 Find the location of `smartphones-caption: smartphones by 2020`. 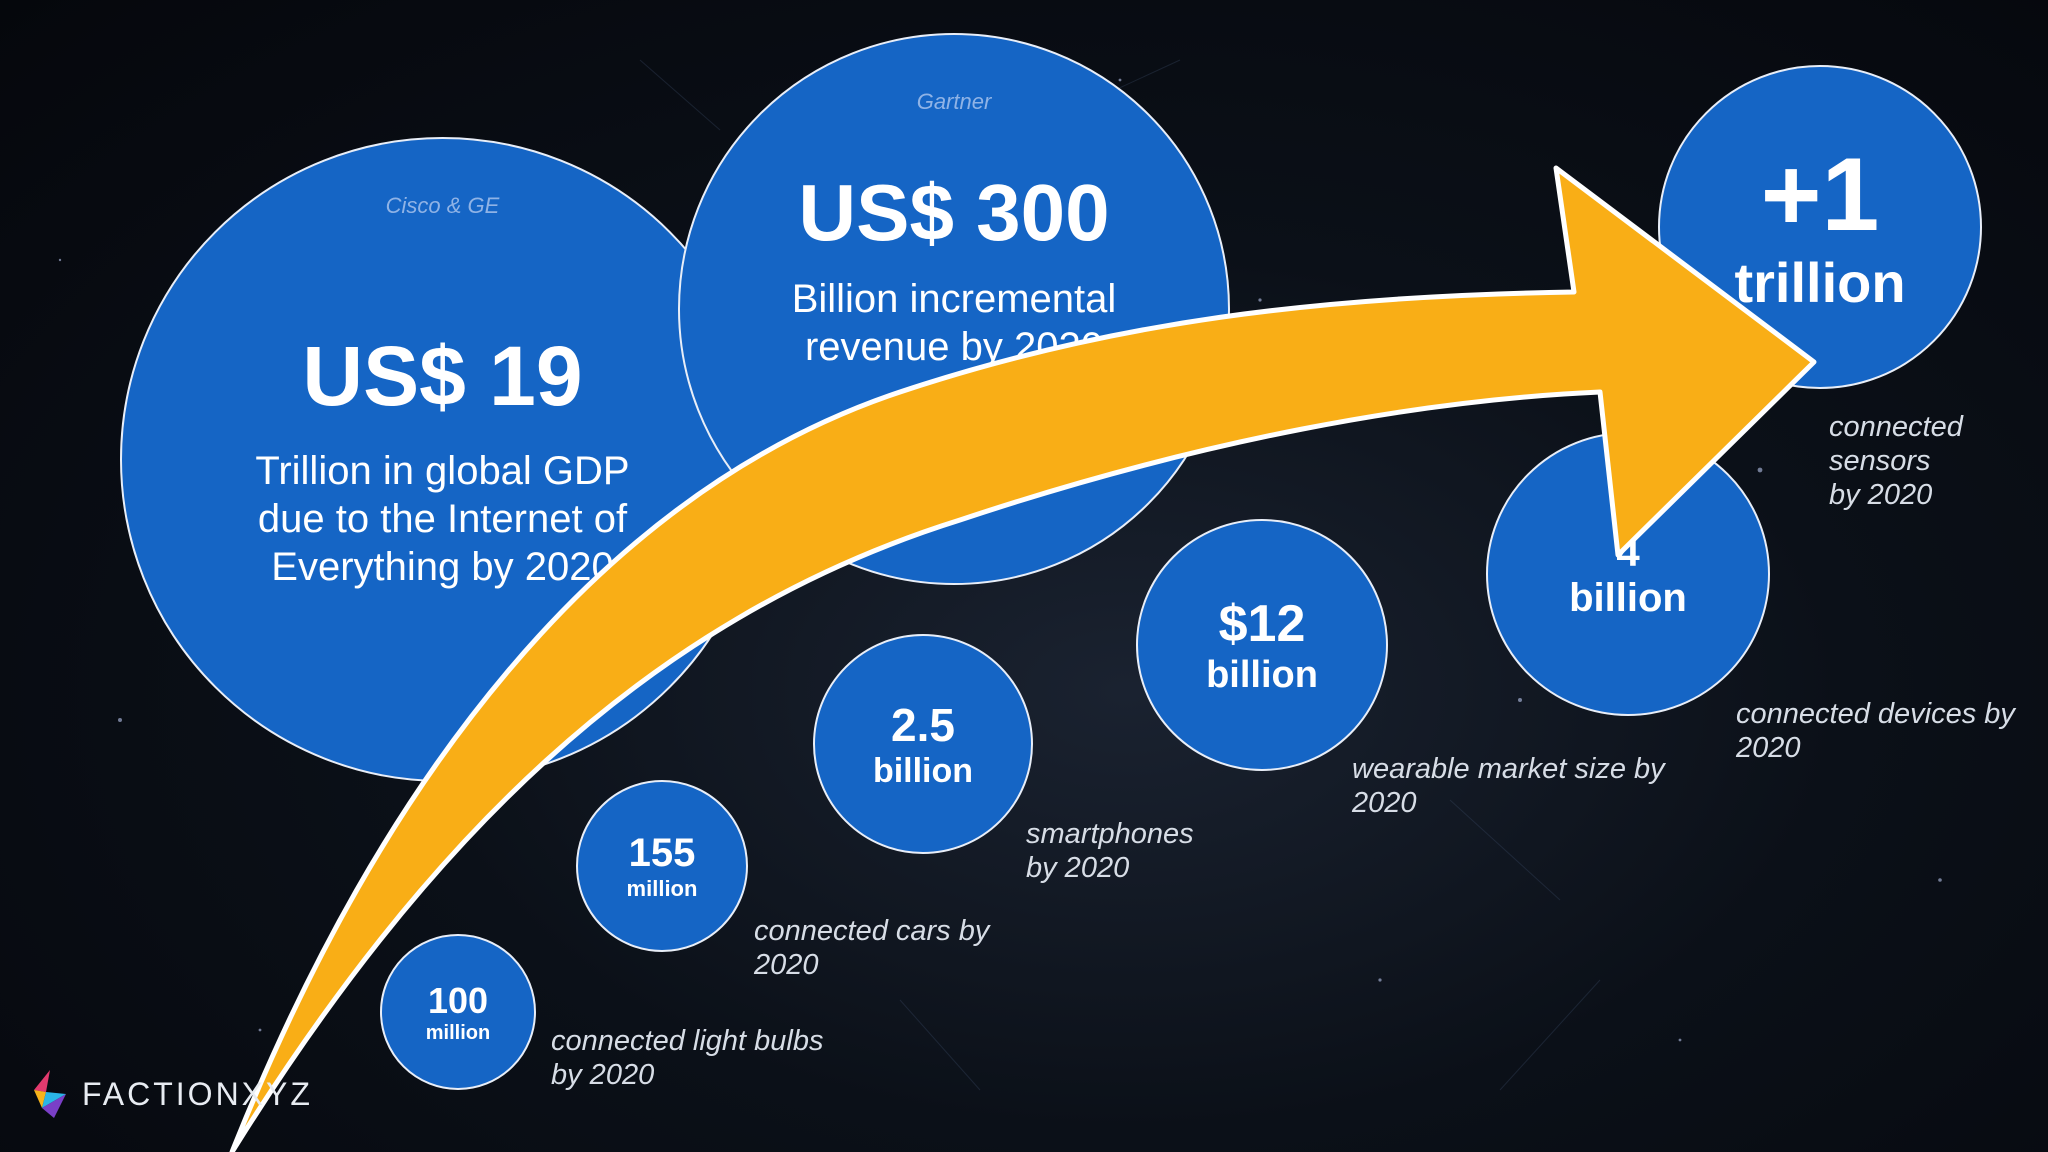

smartphones-caption: smartphones by 2020 is located at coordinates (1110, 851).